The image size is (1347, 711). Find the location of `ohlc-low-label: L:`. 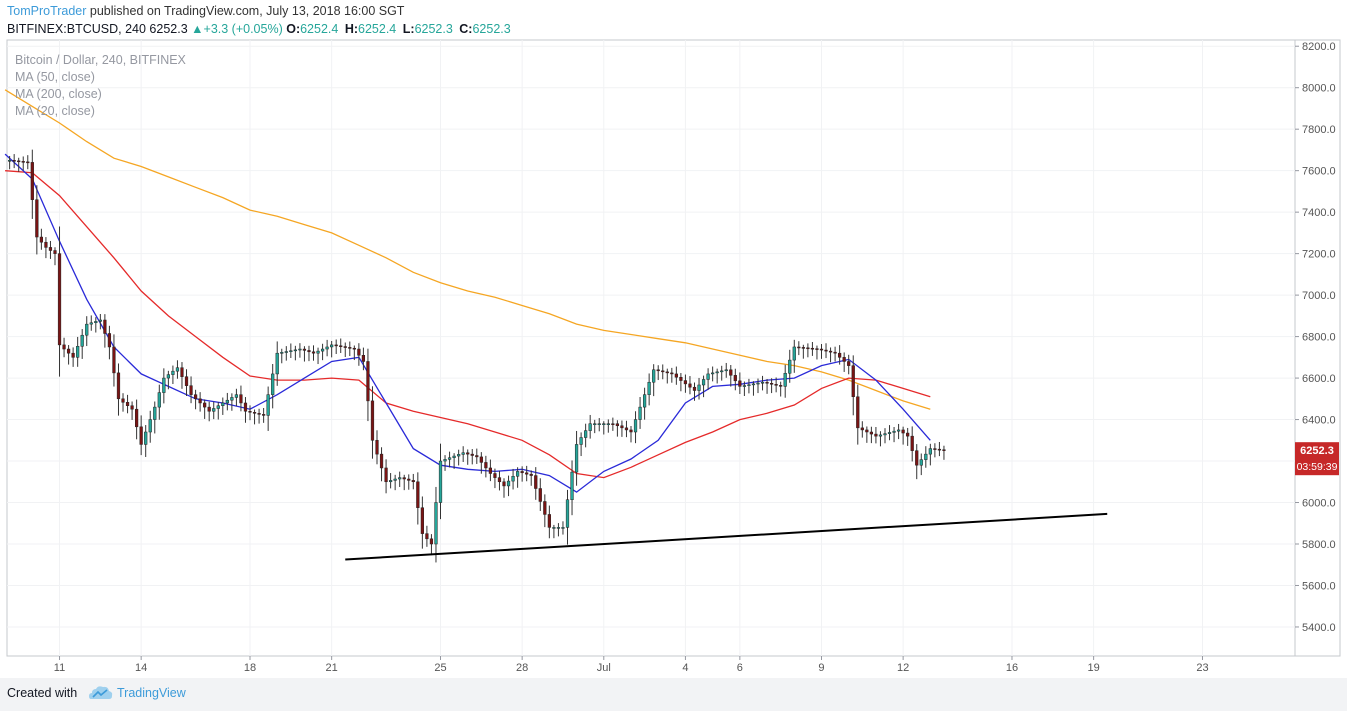

ohlc-low-label: L: is located at coordinates (408, 29).